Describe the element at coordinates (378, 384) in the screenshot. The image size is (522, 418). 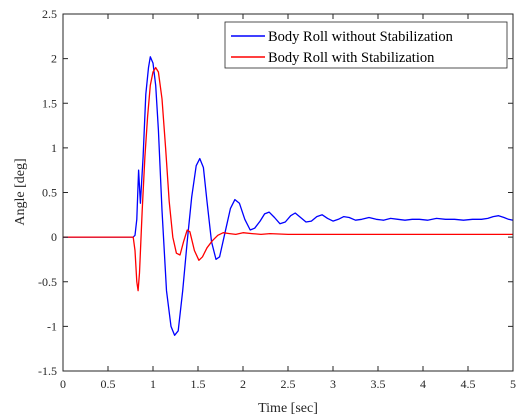
I see `x-tick-label: 3.5` at that location.